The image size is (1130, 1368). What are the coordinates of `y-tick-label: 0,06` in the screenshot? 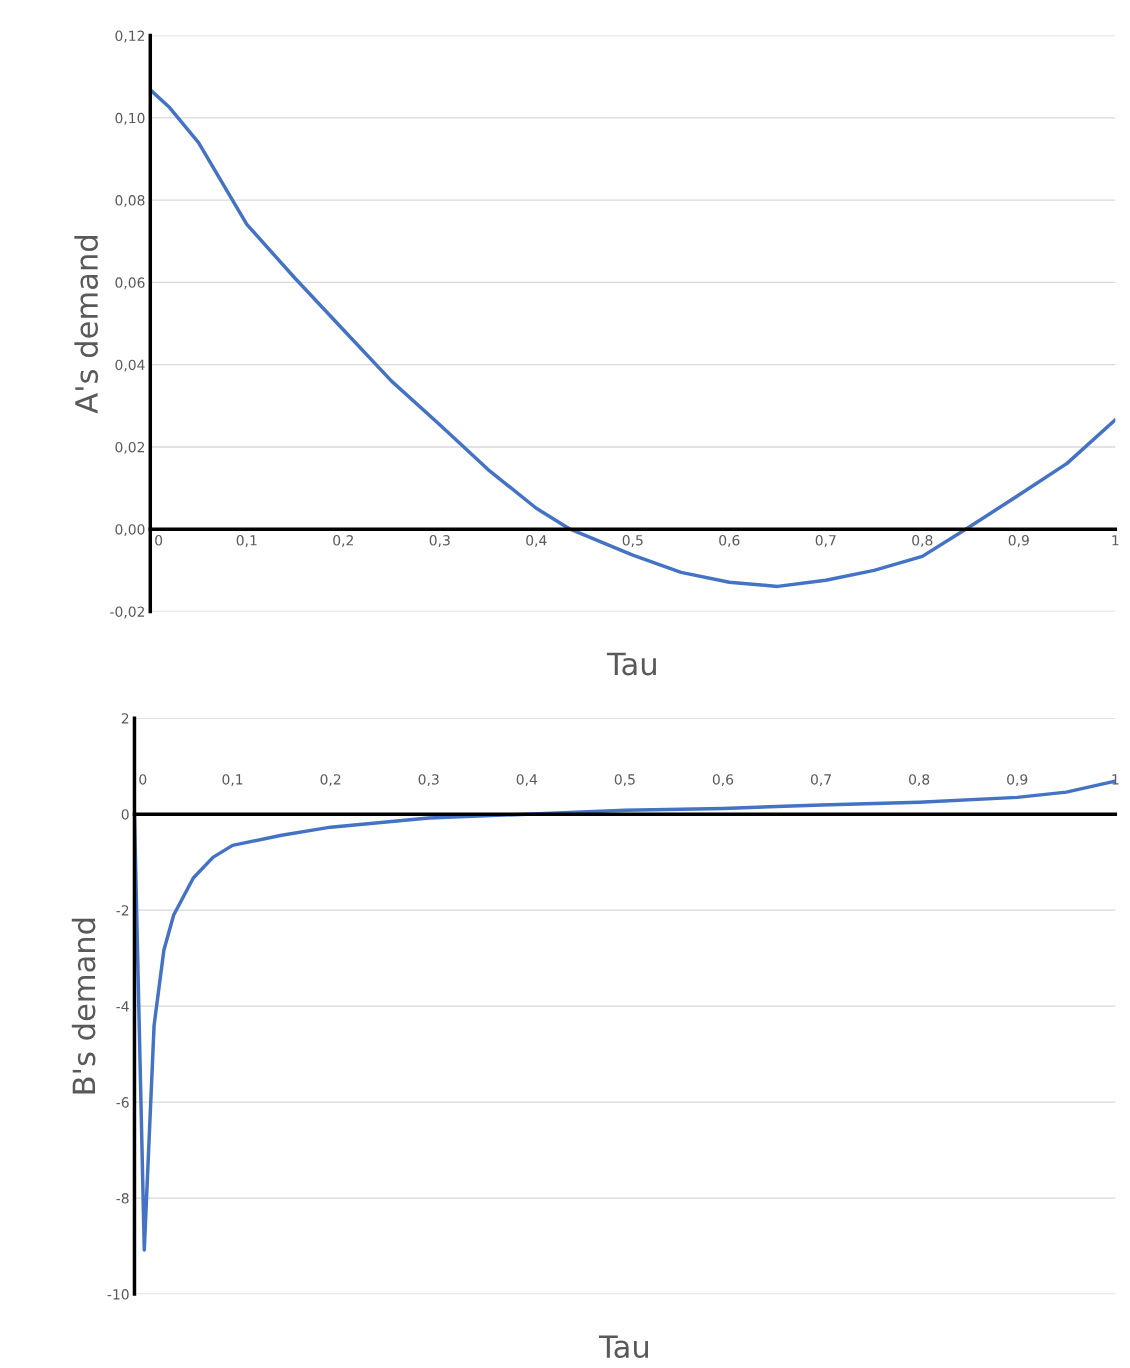 It's located at (130, 283).